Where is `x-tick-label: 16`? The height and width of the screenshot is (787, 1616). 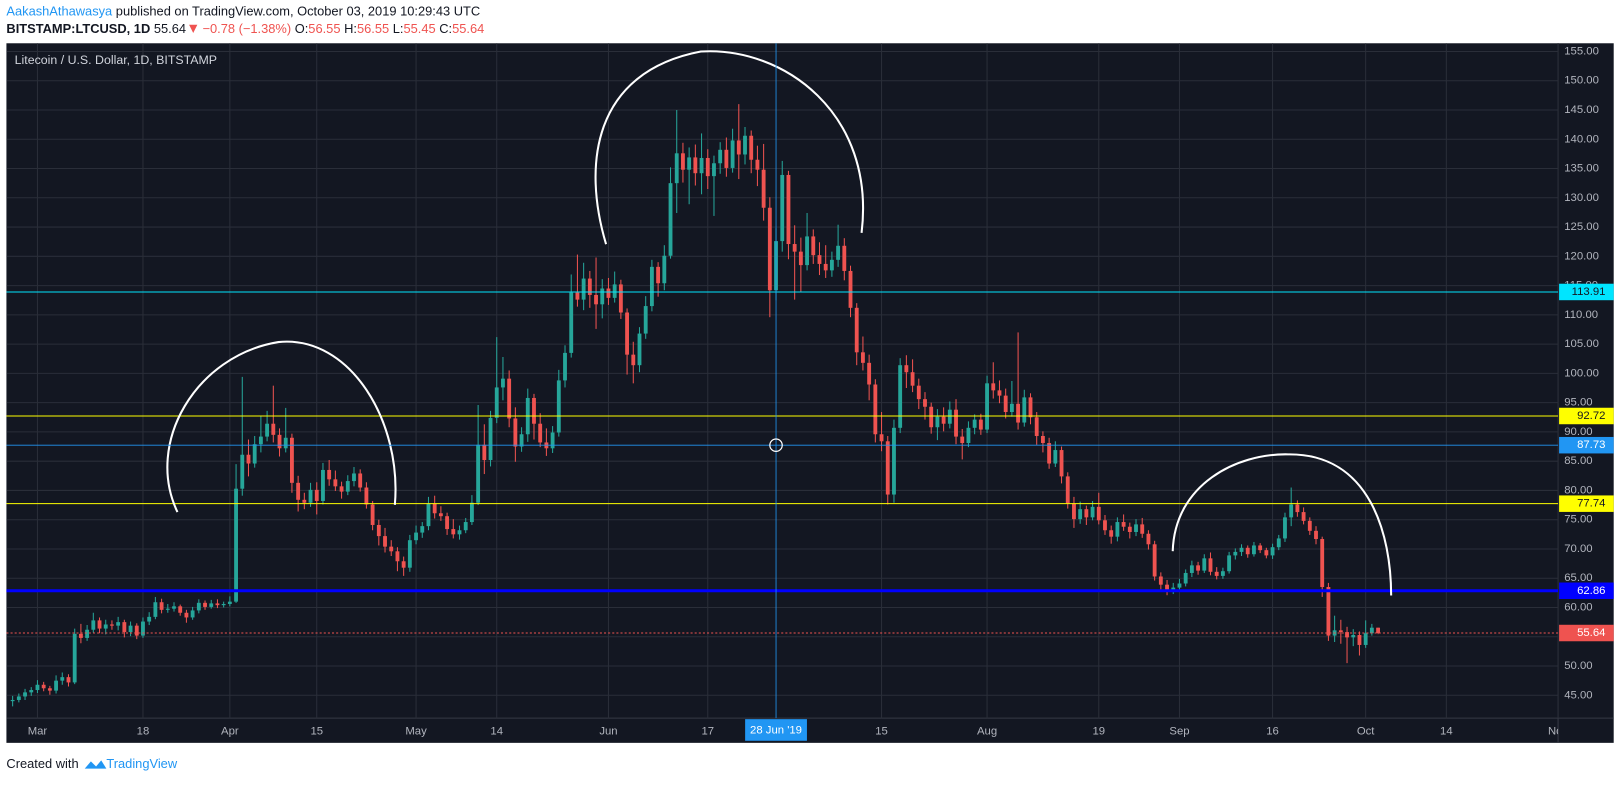
x-tick-label: 16 is located at coordinates (1272, 732).